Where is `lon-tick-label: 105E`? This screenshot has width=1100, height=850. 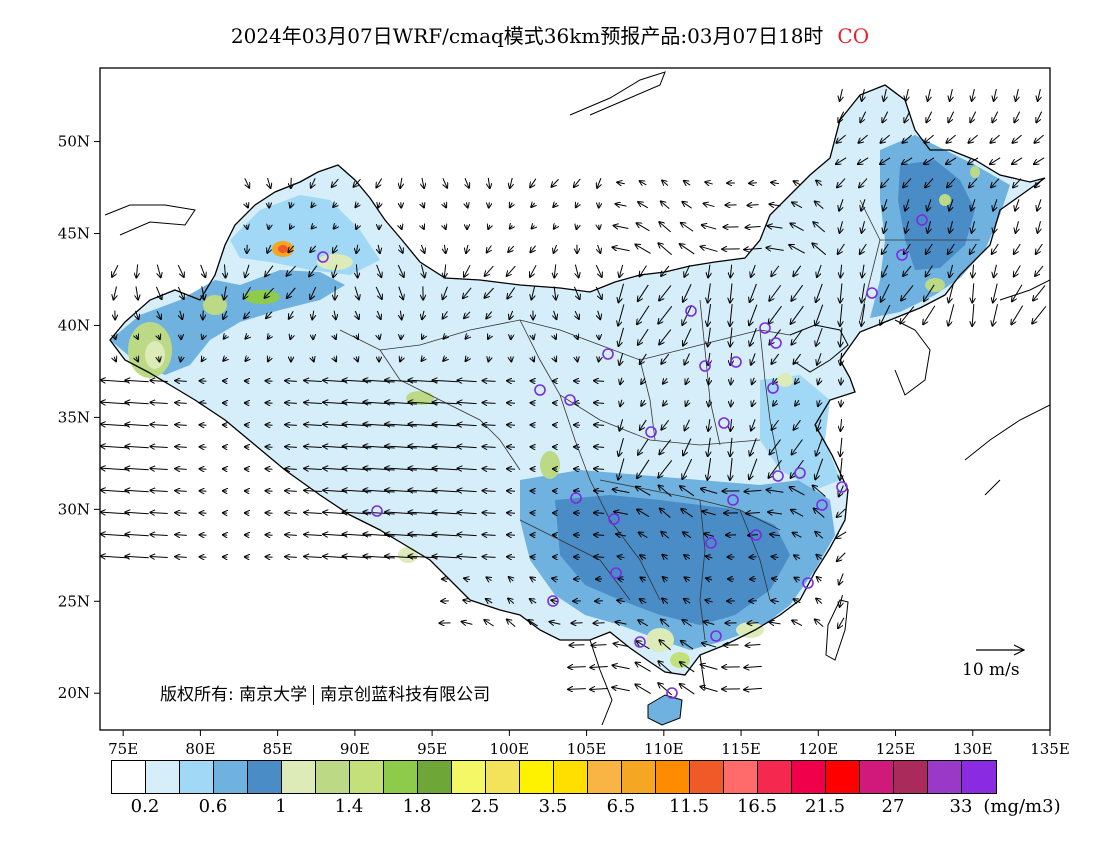 lon-tick-label: 105E is located at coordinates (587, 749).